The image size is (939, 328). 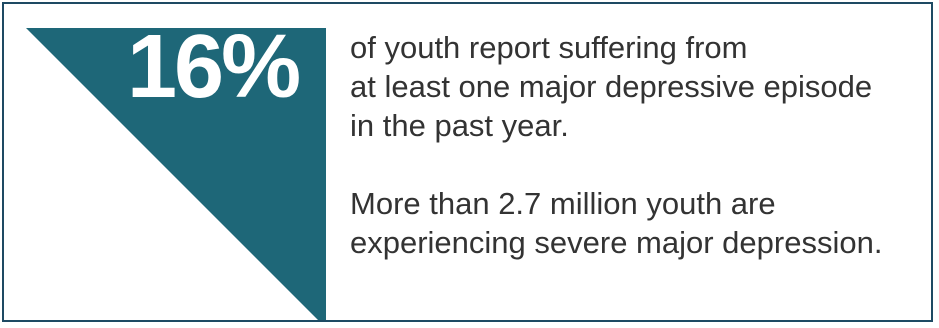 What do you see at coordinates (549, 47) in the screenshot?
I see `statement-line-1: of youth report suffering from` at bounding box center [549, 47].